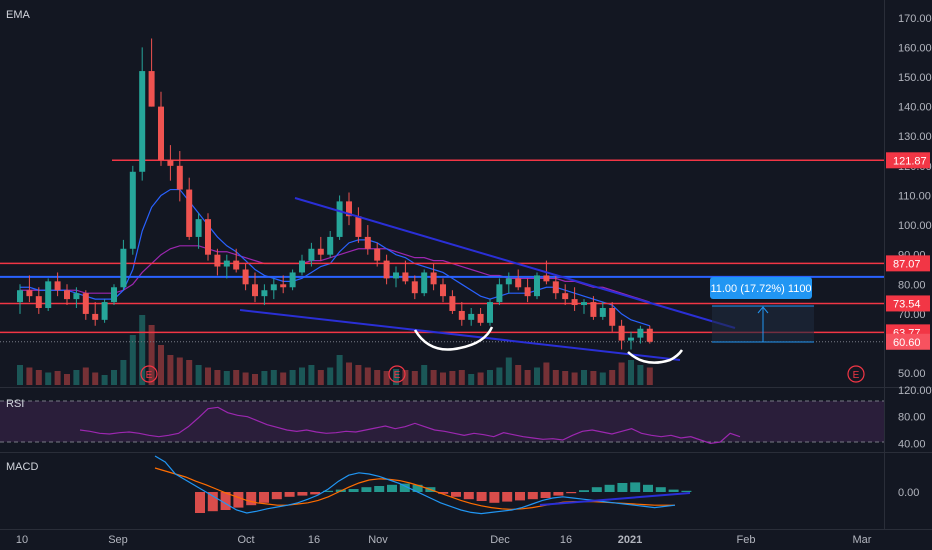  Describe the element at coordinates (856, 374) in the screenshot. I see `earnings-marker-3: E` at that location.